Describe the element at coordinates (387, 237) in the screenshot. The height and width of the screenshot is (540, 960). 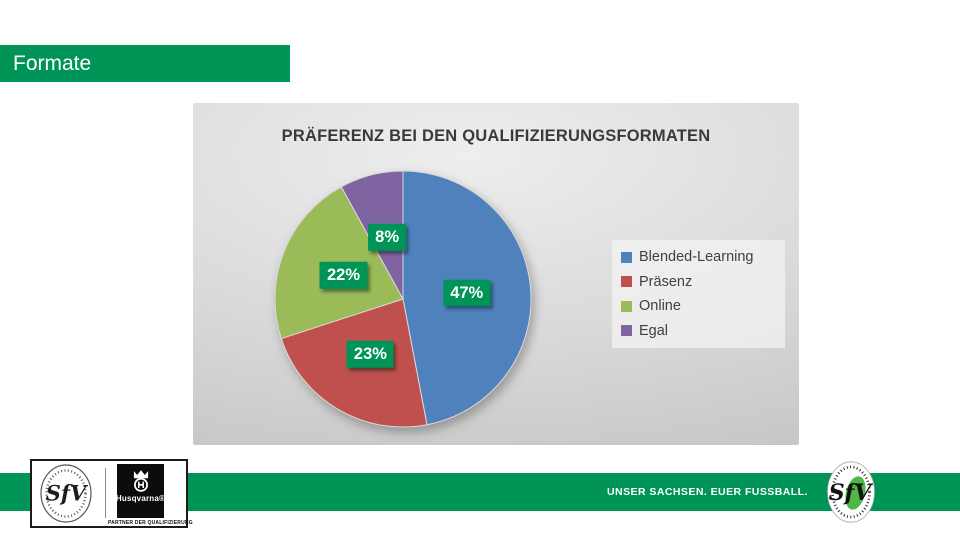
I see `pie-data-label: 8%` at that location.